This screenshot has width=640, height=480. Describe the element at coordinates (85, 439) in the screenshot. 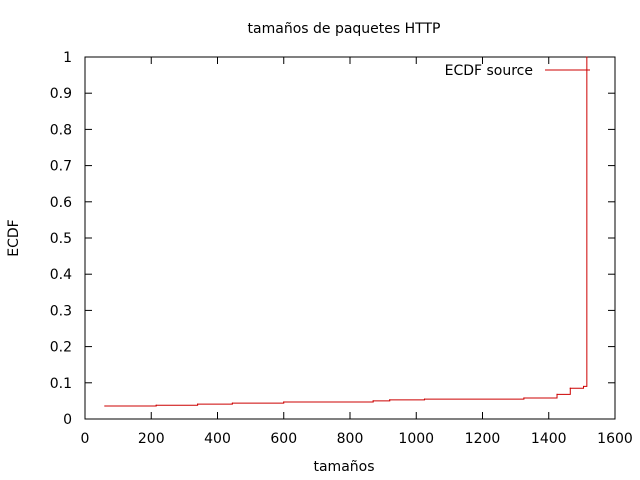

I see `x-tick-label: 0` at that location.